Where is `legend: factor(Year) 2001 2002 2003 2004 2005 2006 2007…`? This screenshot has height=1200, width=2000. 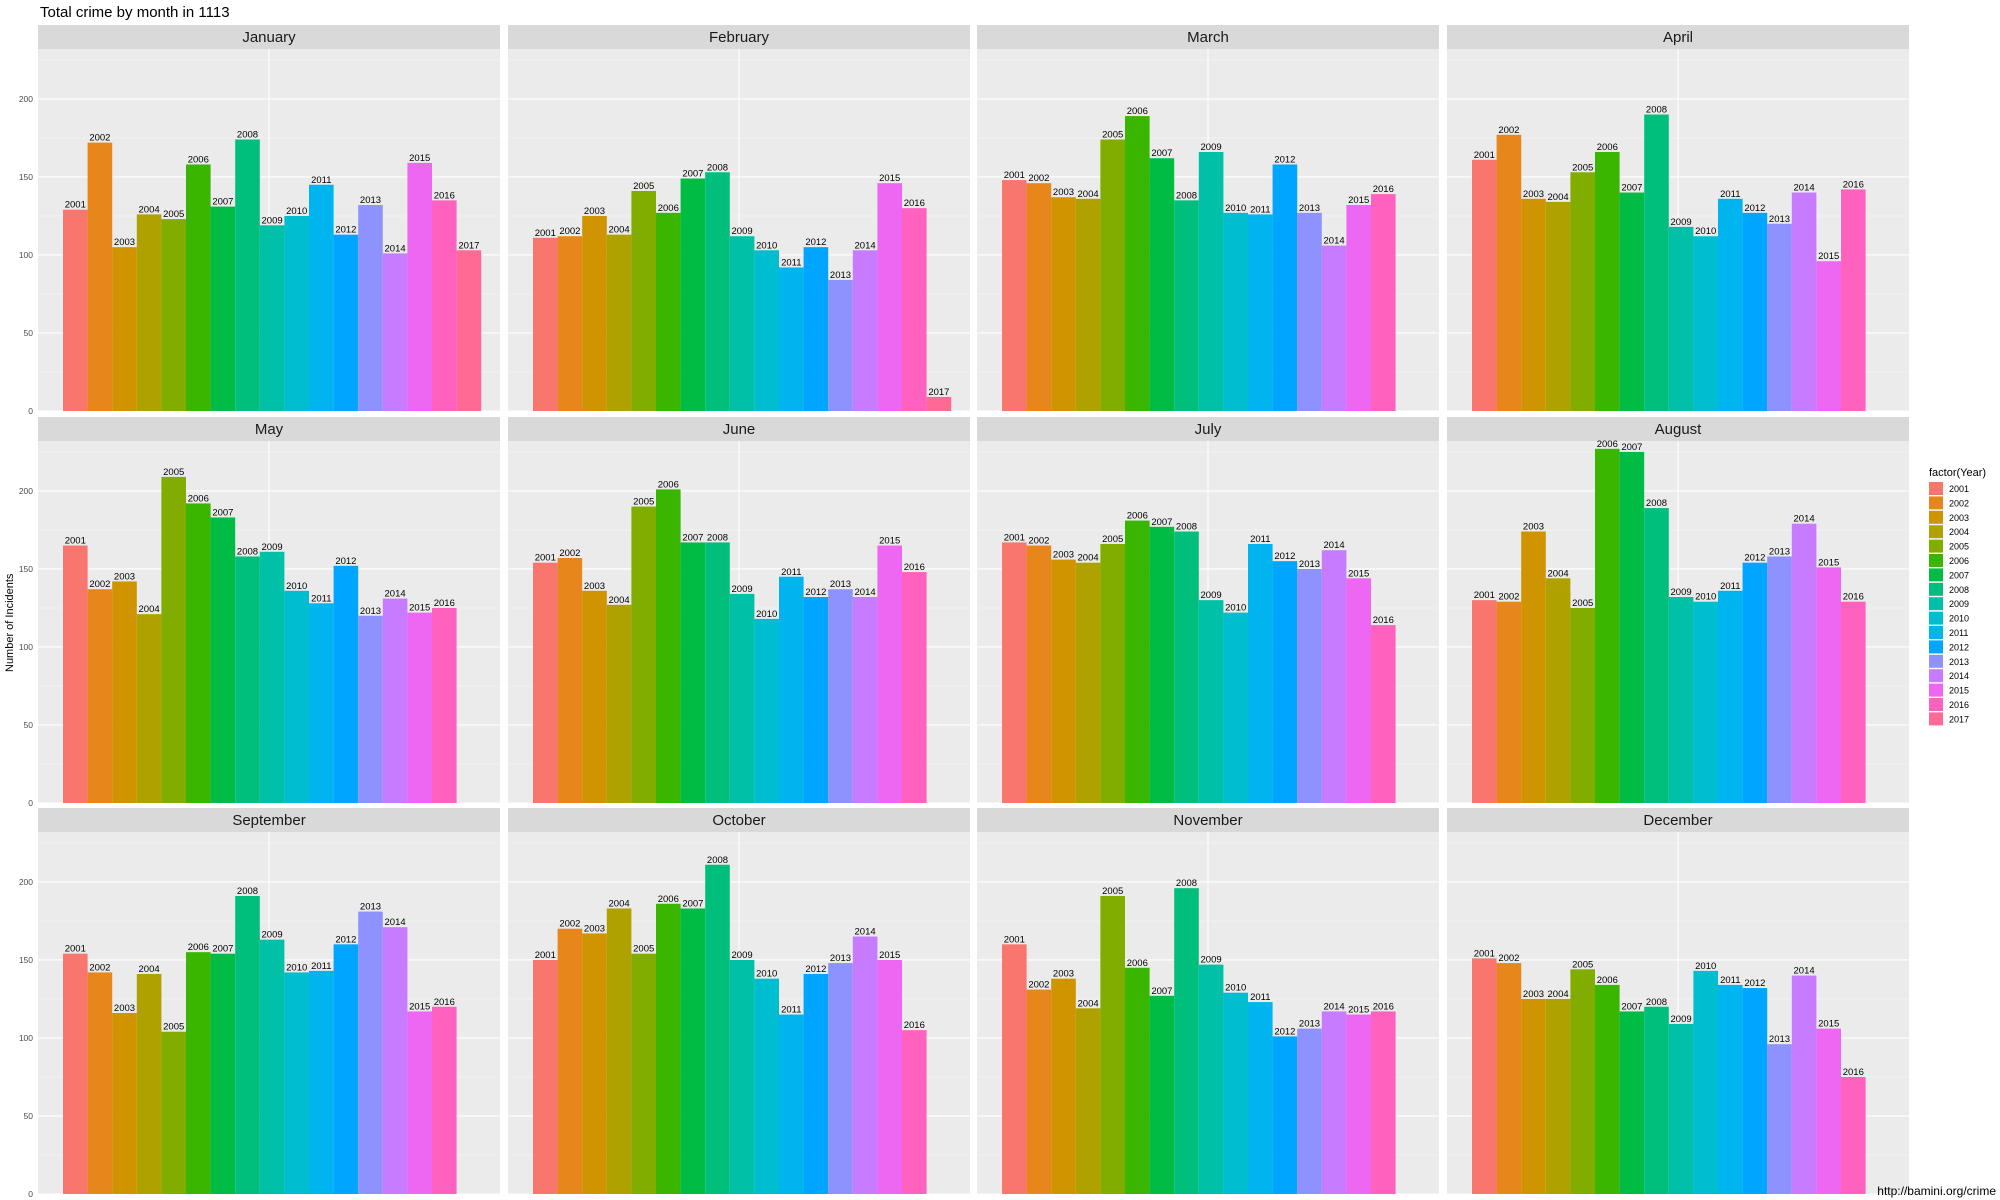 legend: factor(Year) 2001 2002 2003 2004 2005 2006 2007… is located at coordinates (1957, 596).